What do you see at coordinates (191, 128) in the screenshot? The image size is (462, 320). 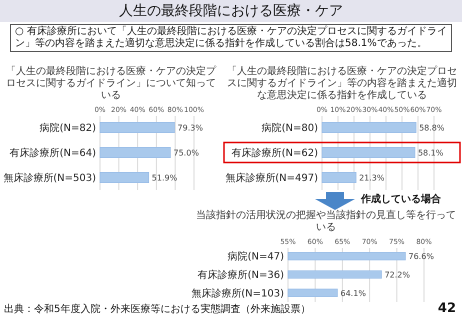 I see `data-label: 79.3%` at bounding box center [191, 128].